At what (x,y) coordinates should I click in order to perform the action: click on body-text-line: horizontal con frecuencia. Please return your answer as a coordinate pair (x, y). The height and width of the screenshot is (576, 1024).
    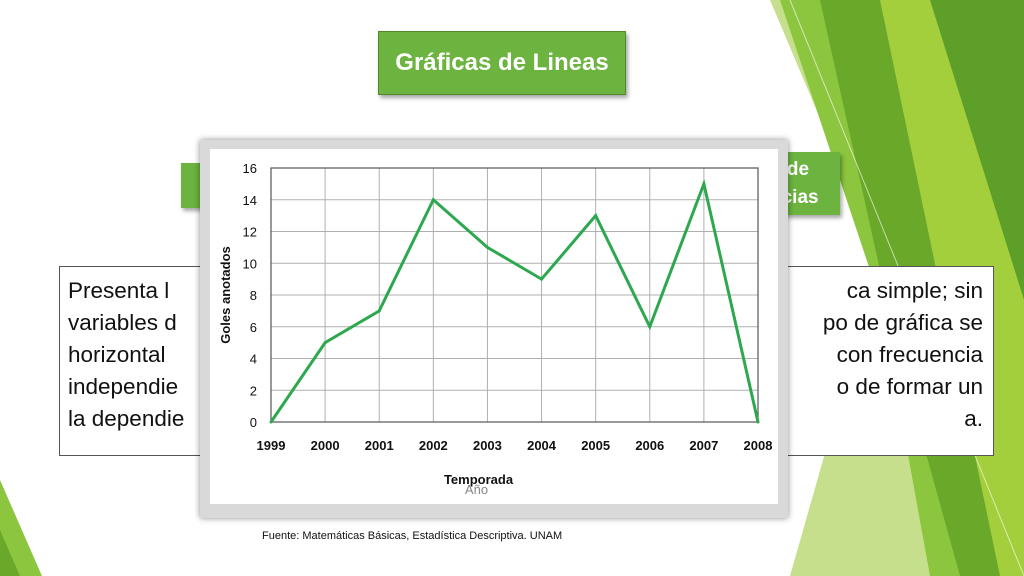
    Looking at the image, I should click on (525, 355).